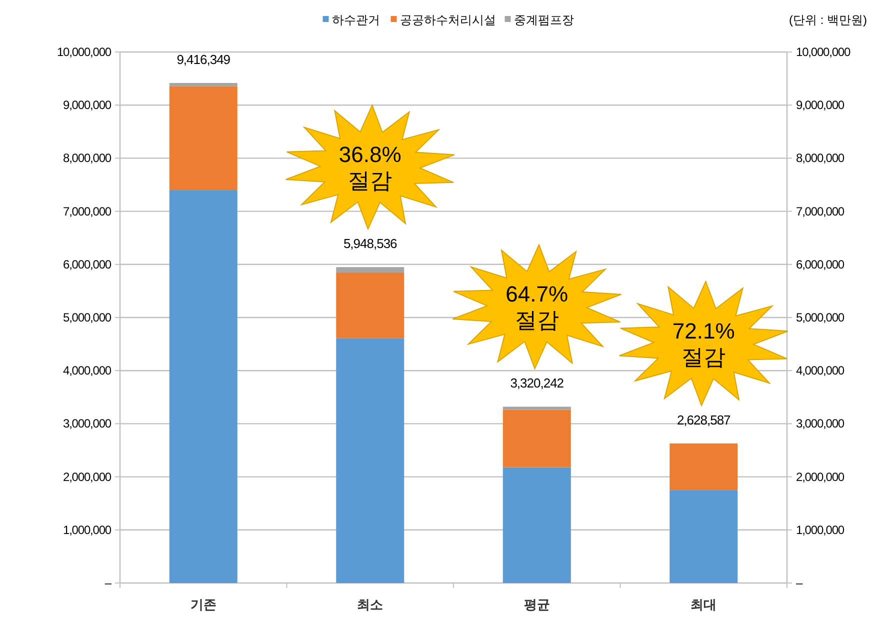 The width and height of the screenshot is (877, 622). What do you see at coordinates (828, 20) in the screenshot?
I see `text: (단위 : 백만원)` at bounding box center [828, 20].